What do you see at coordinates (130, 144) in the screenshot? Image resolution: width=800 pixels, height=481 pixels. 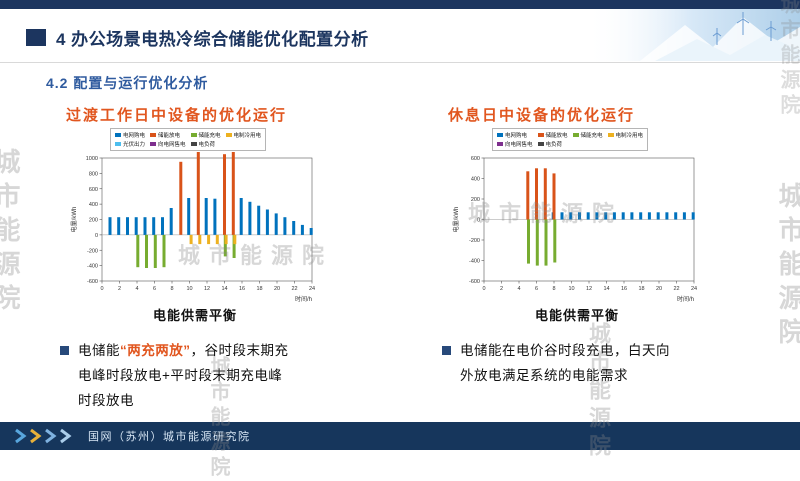 I see `legend-item: 光伏出力` at bounding box center [130, 144].